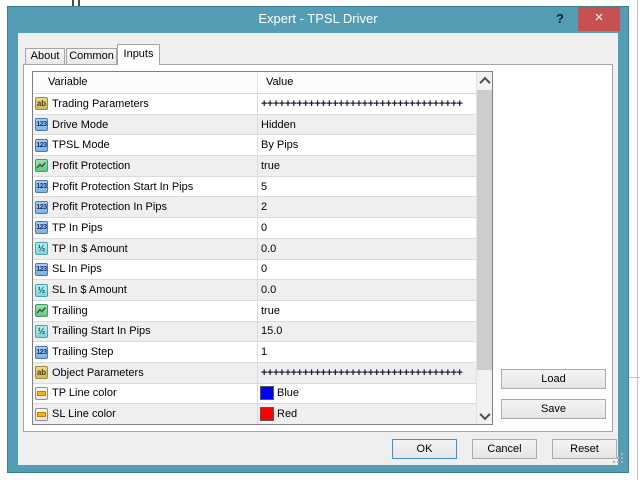 This screenshot has height=480, width=640. What do you see at coordinates (264, 186) in the screenshot?
I see `value-text: 5` at bounding box center [264, 186].